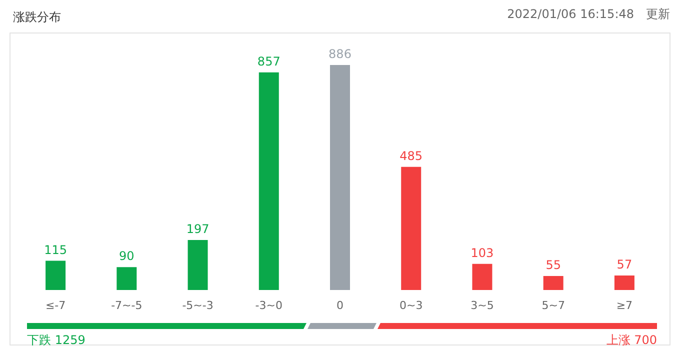  Describe the element at coordinates (553, 305) in the screenshot. I see `x-tick-label: 5~7` at that location.